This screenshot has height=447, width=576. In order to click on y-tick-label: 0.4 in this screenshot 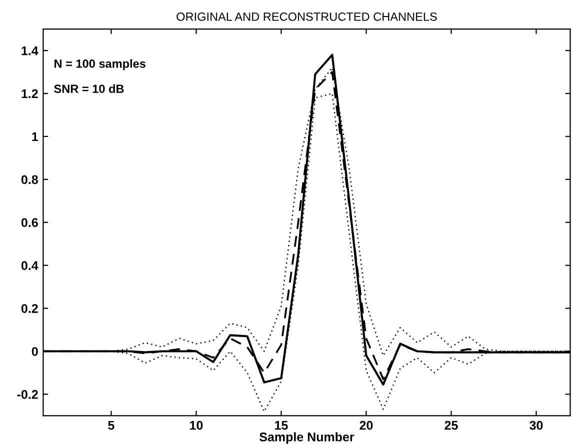, I will do `click(29, 265)`.